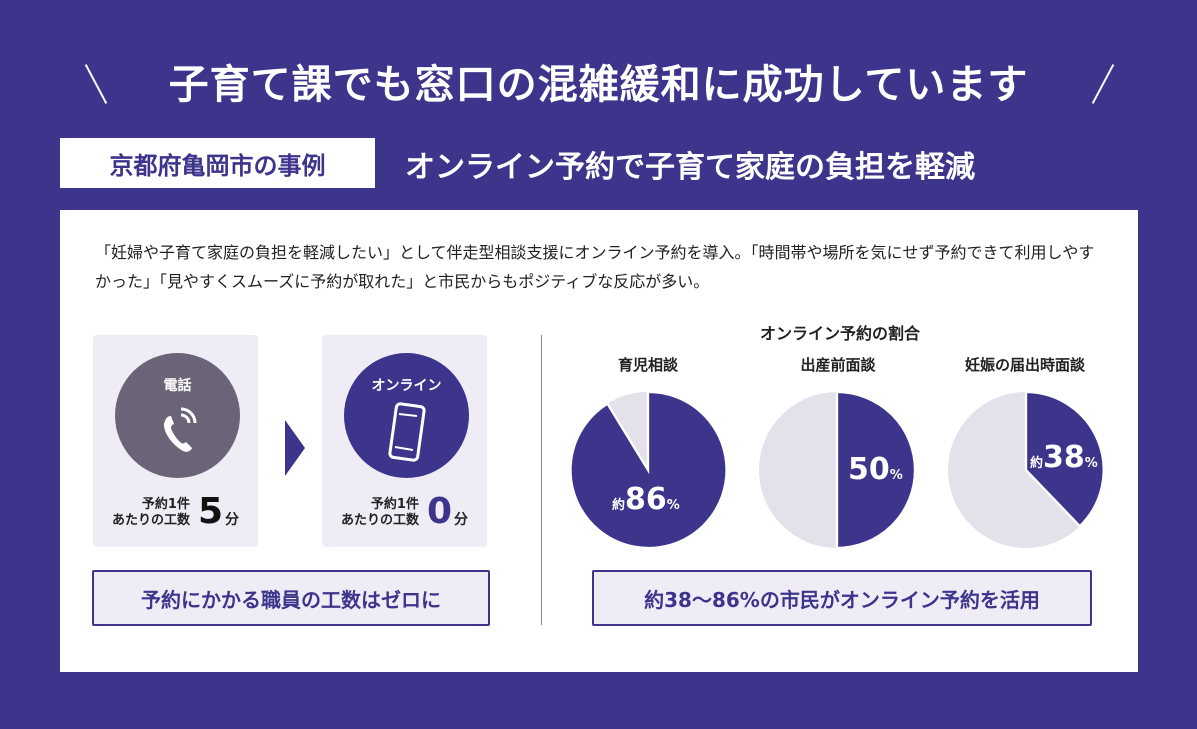 This screenshot has width=1197, height=729. I want to click on pie-value-3: 約38%, so click(1064, 457).